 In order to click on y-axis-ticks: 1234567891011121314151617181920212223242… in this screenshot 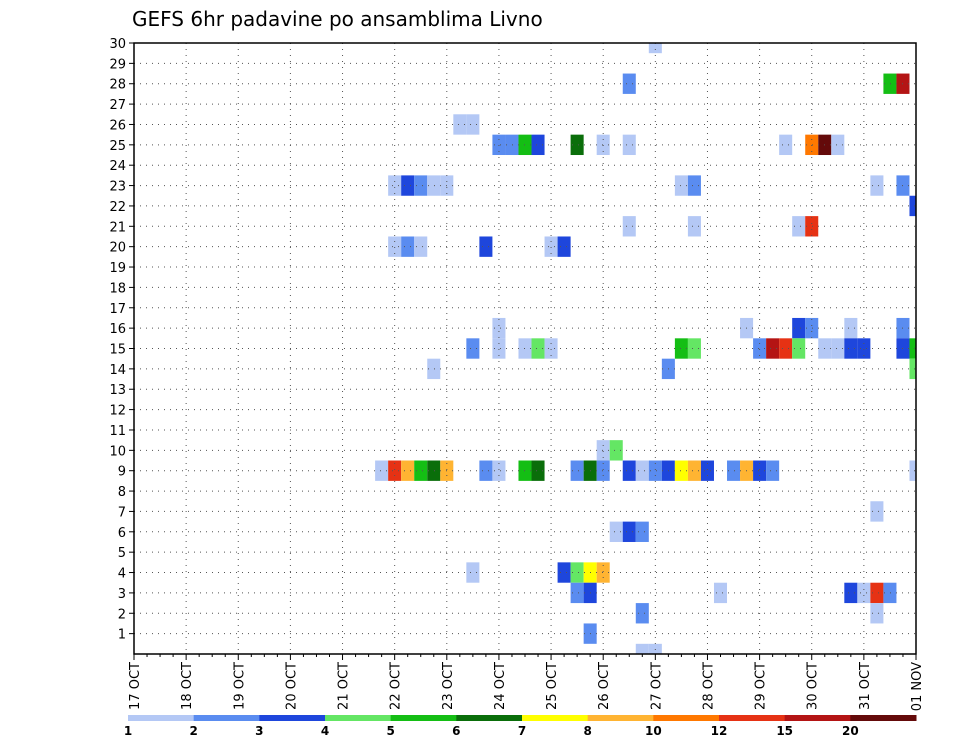, I will do `click(121, 340)`.